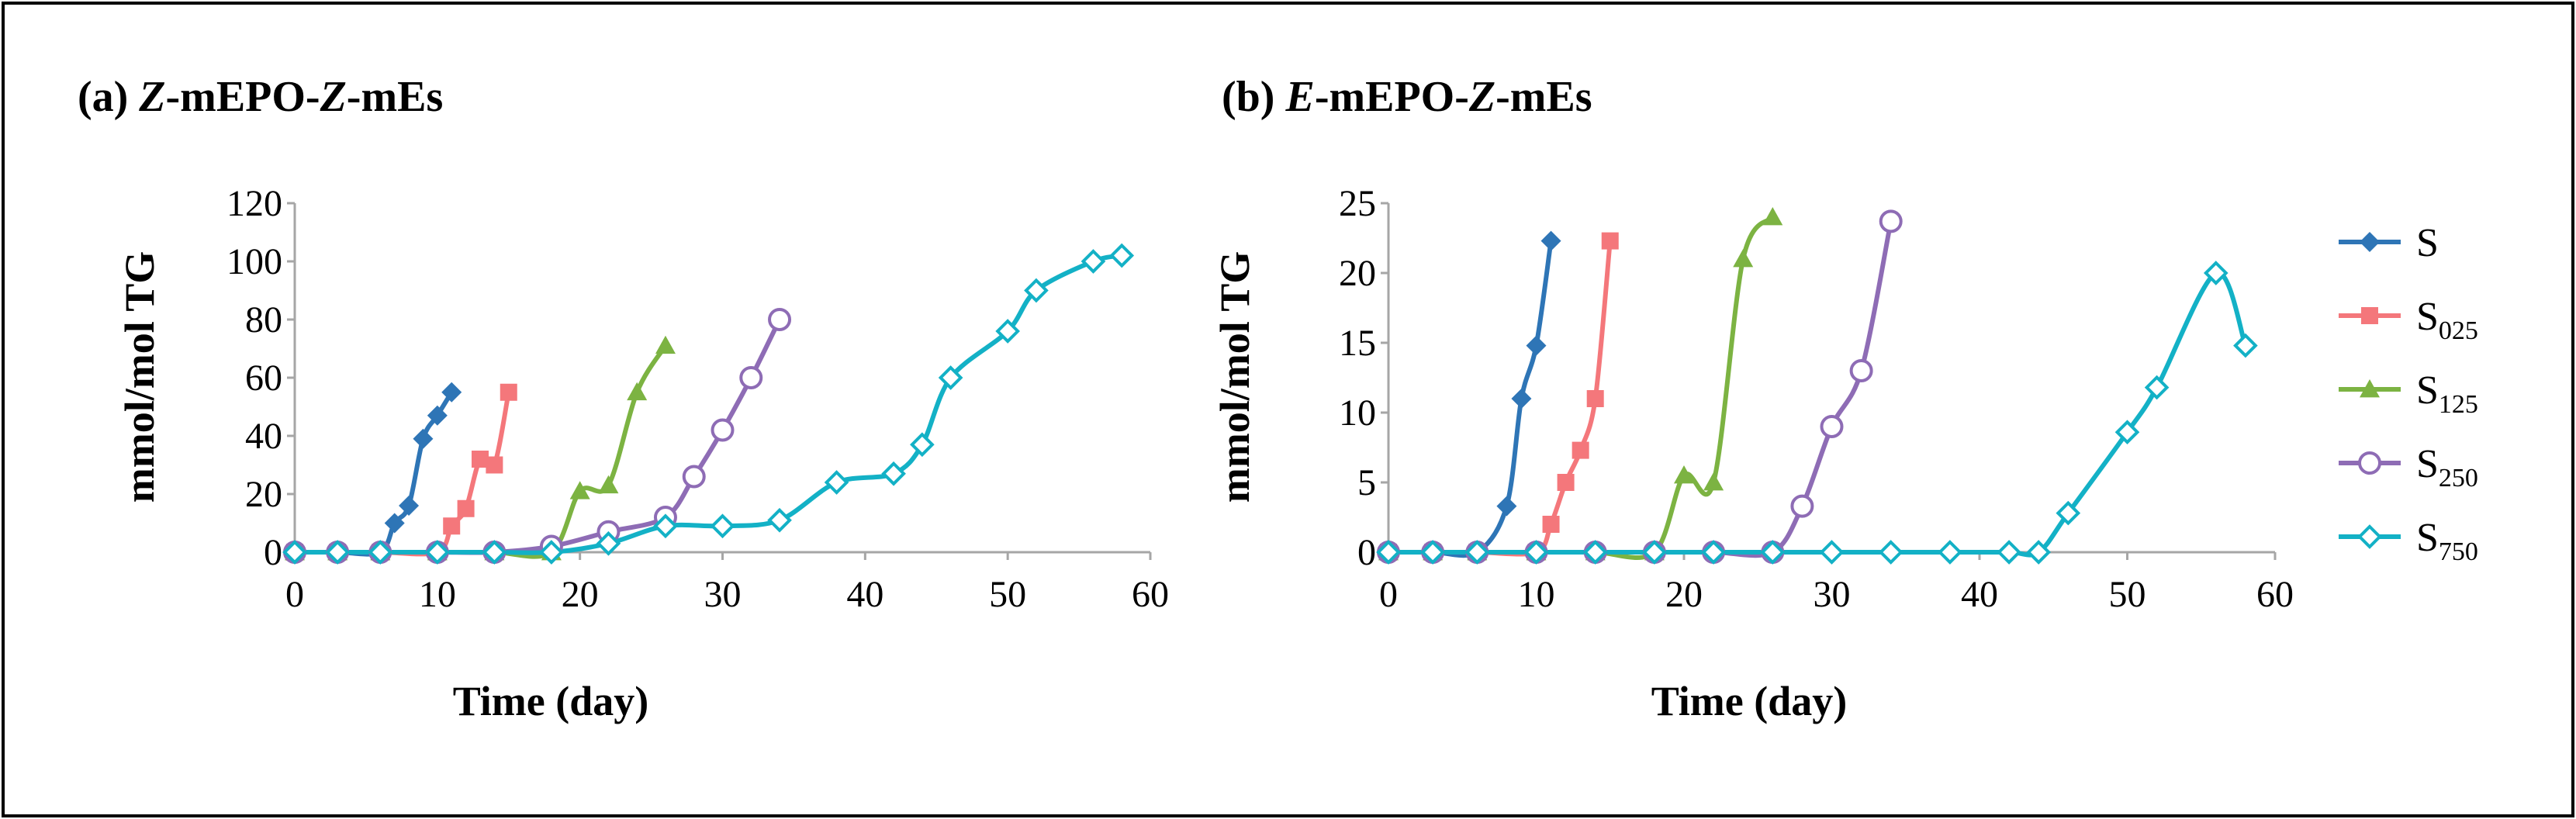 This screenshot has width=2576, height=819. I want to click on panel-a-y-tick-label: 120, so click(254, 203).